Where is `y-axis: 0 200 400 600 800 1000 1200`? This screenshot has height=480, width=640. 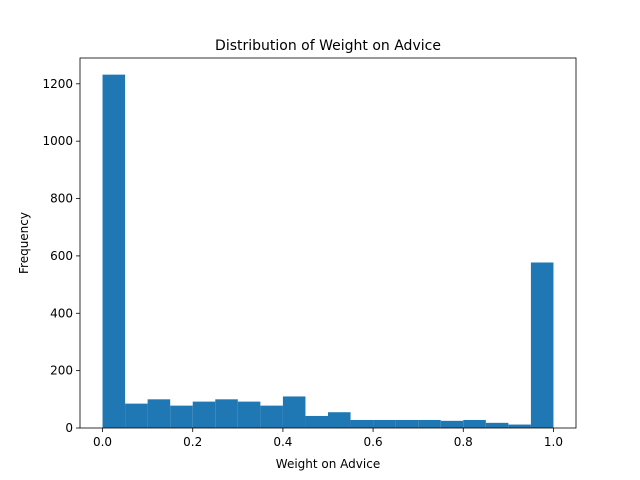
y-axis: 0 200 400 600 800 1000 1200 is located at coordinates (61, 256).